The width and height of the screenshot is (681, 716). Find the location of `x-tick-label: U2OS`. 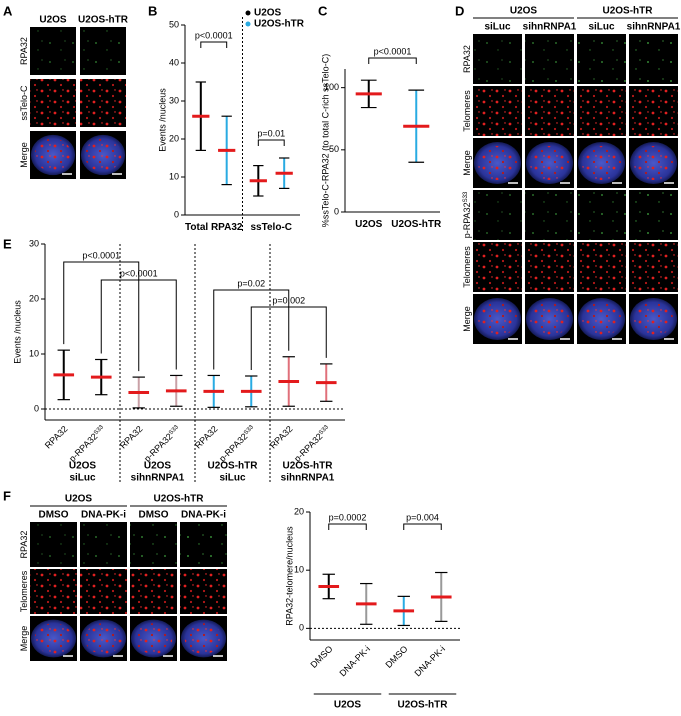

x-tick-label: U2OS is located at coordinates (369, 224).